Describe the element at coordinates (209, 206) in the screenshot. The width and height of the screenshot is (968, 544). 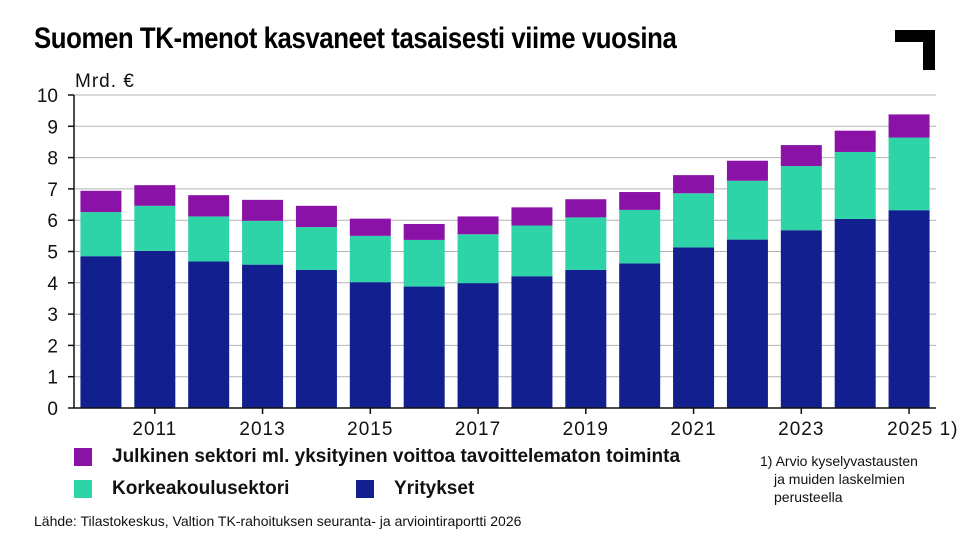
I see `bar-julkinen-2012` at that location.